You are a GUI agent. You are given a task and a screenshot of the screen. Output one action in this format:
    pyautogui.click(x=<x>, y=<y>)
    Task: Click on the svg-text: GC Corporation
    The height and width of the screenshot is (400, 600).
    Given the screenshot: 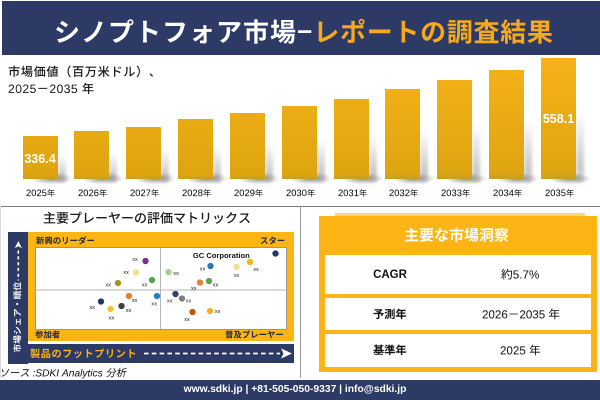 What is the action you would take?
    pyautogui.click(x=220, y=254)
    